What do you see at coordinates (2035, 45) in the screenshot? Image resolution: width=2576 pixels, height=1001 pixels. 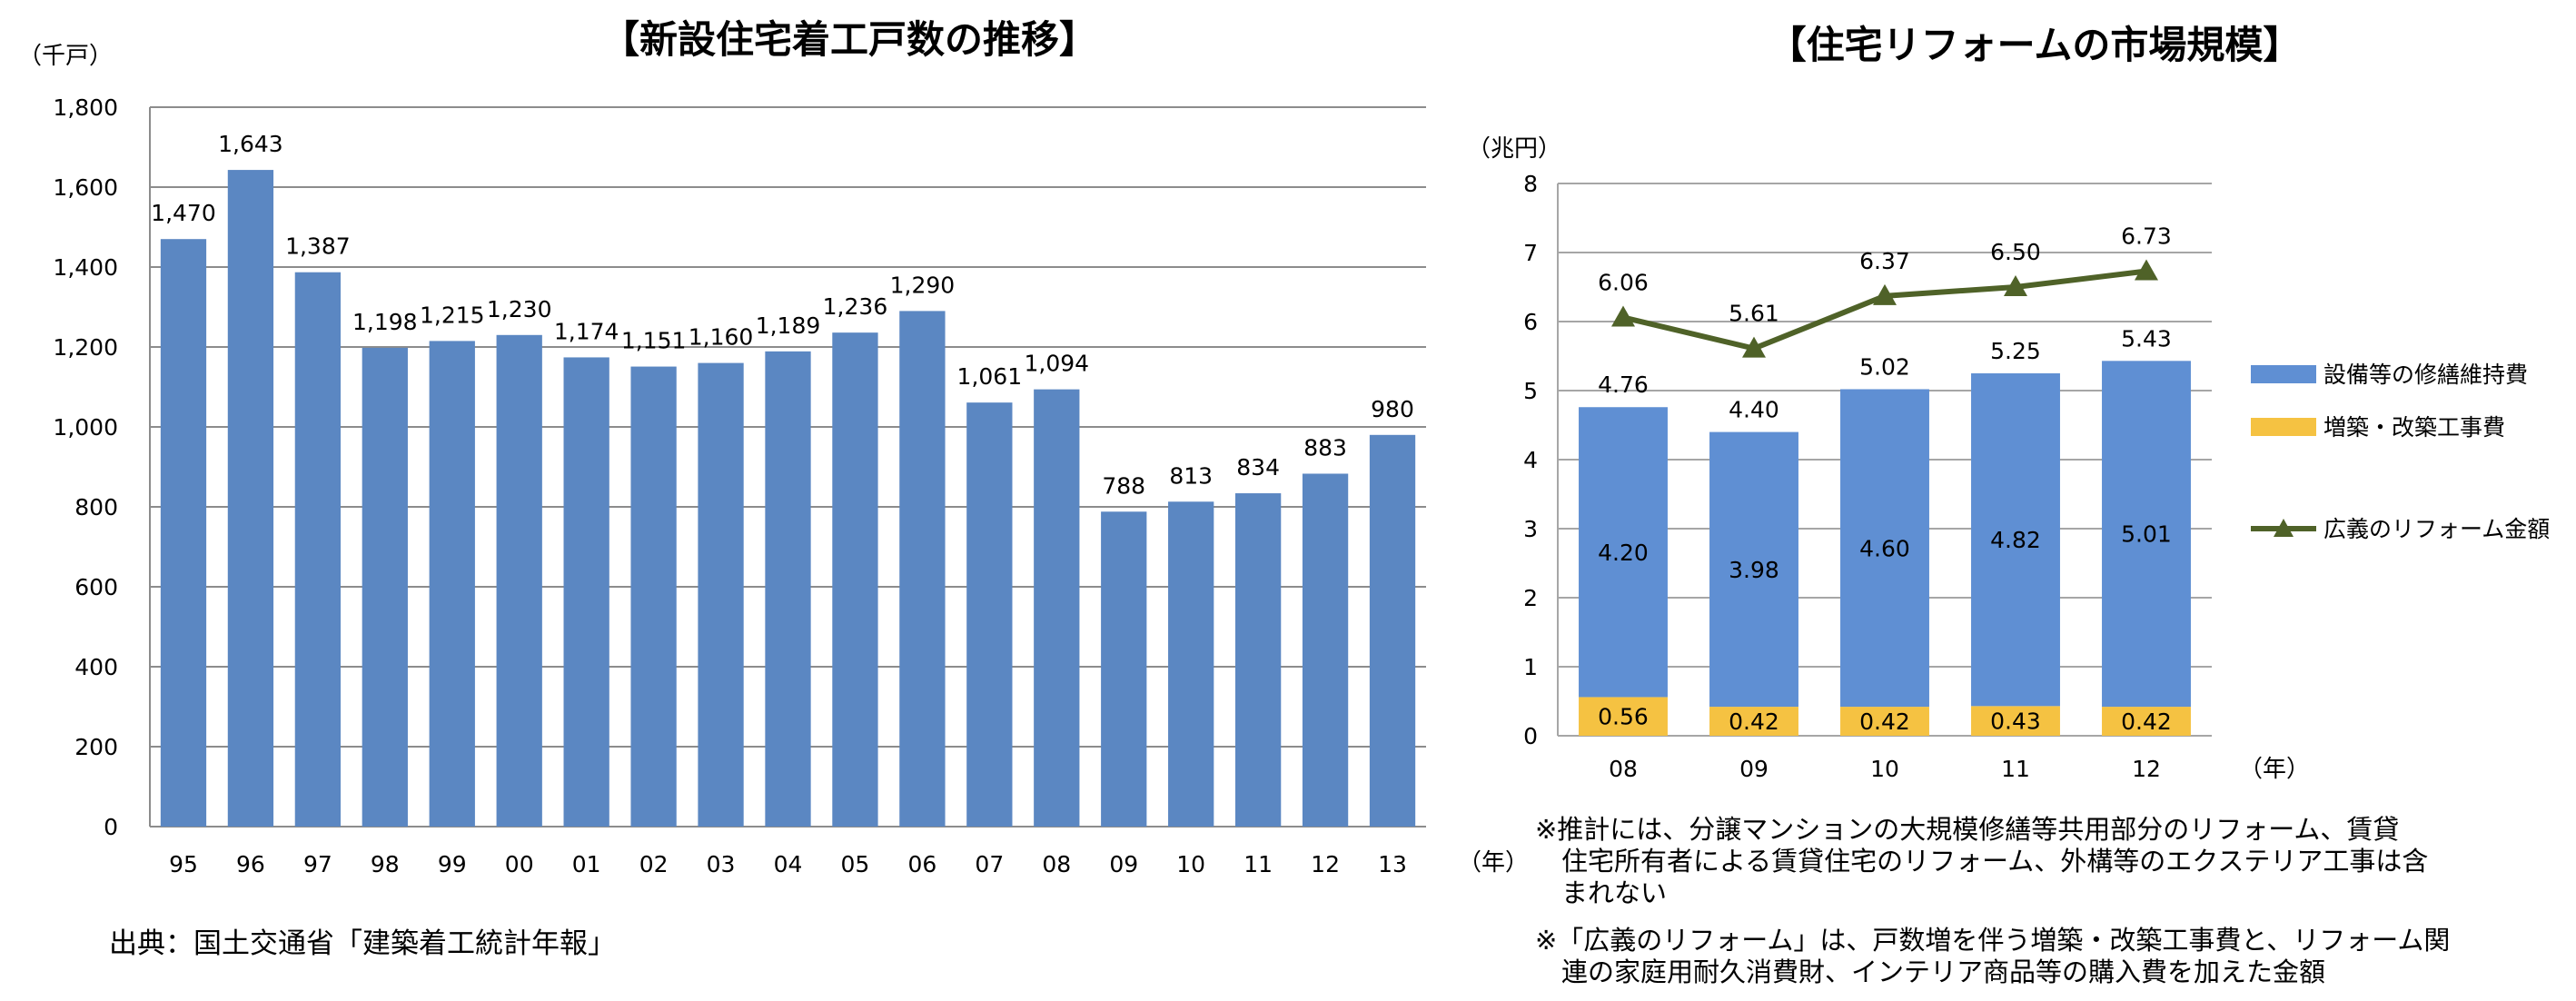 I see `chart2-title: 【住宅リフォームの市場規模】` at bounding box center [2035, 45].